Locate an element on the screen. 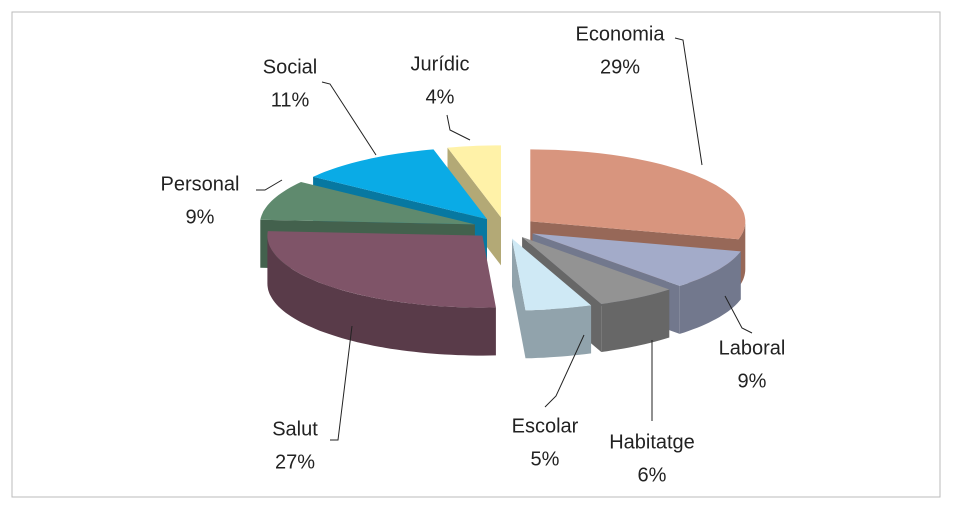  slice-label: Laboral is located at coordinates (752, 348).